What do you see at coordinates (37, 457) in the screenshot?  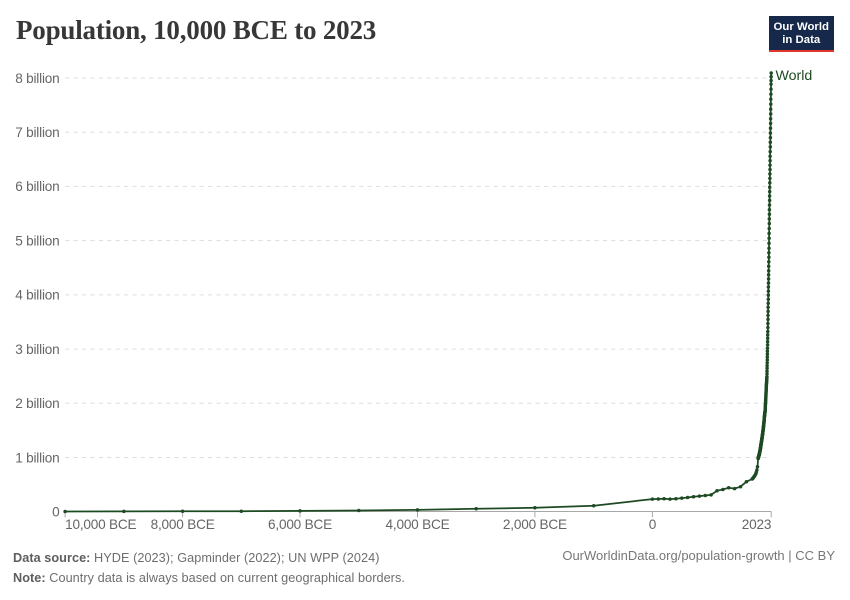 I see `svg-text: 1 billion` at bounding box center [37, 457].